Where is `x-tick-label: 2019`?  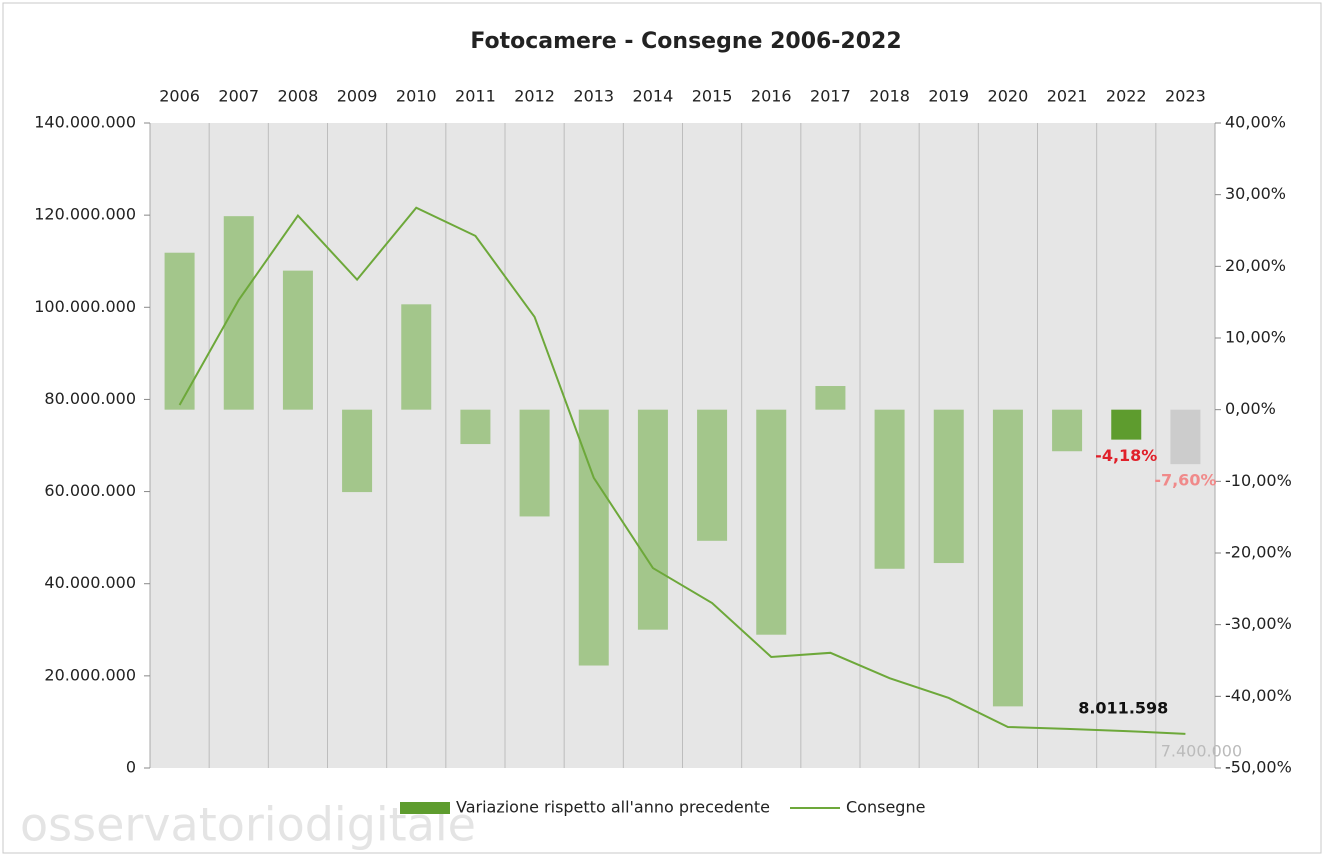 x-tick-label: 2019 is located at coordinates (948, 96).